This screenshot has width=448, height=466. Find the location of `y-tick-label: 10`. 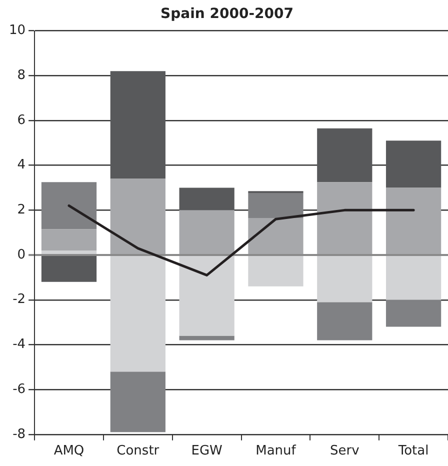

y-tick-label: 10 is located at coordinates (17, 30).